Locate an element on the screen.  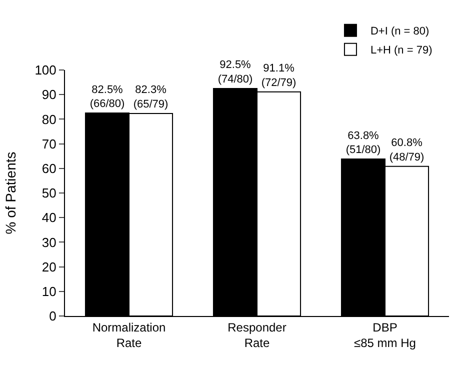
data-label: 91.1% (72/79) is located at coordinates (278, 75).